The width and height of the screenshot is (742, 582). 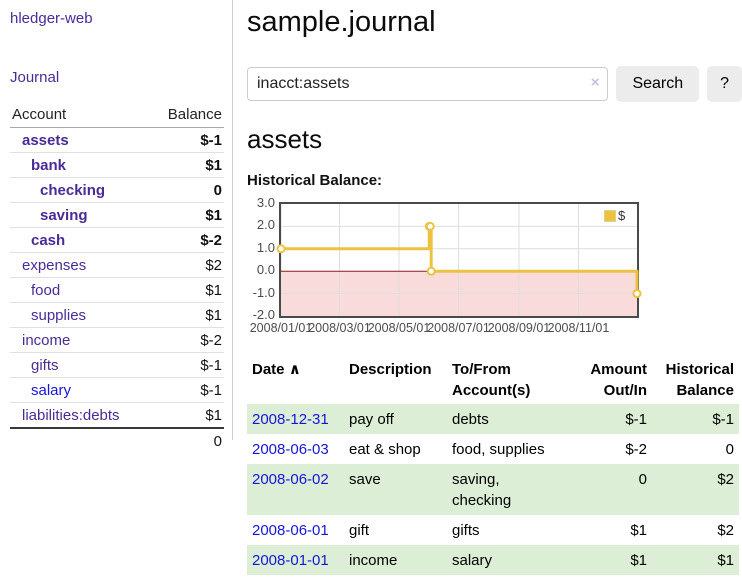 What do you see at coordinates (265, 270) in the screenshot?
I see `y-axis-tick-label: 0.0` at bounding box center [265, 270].